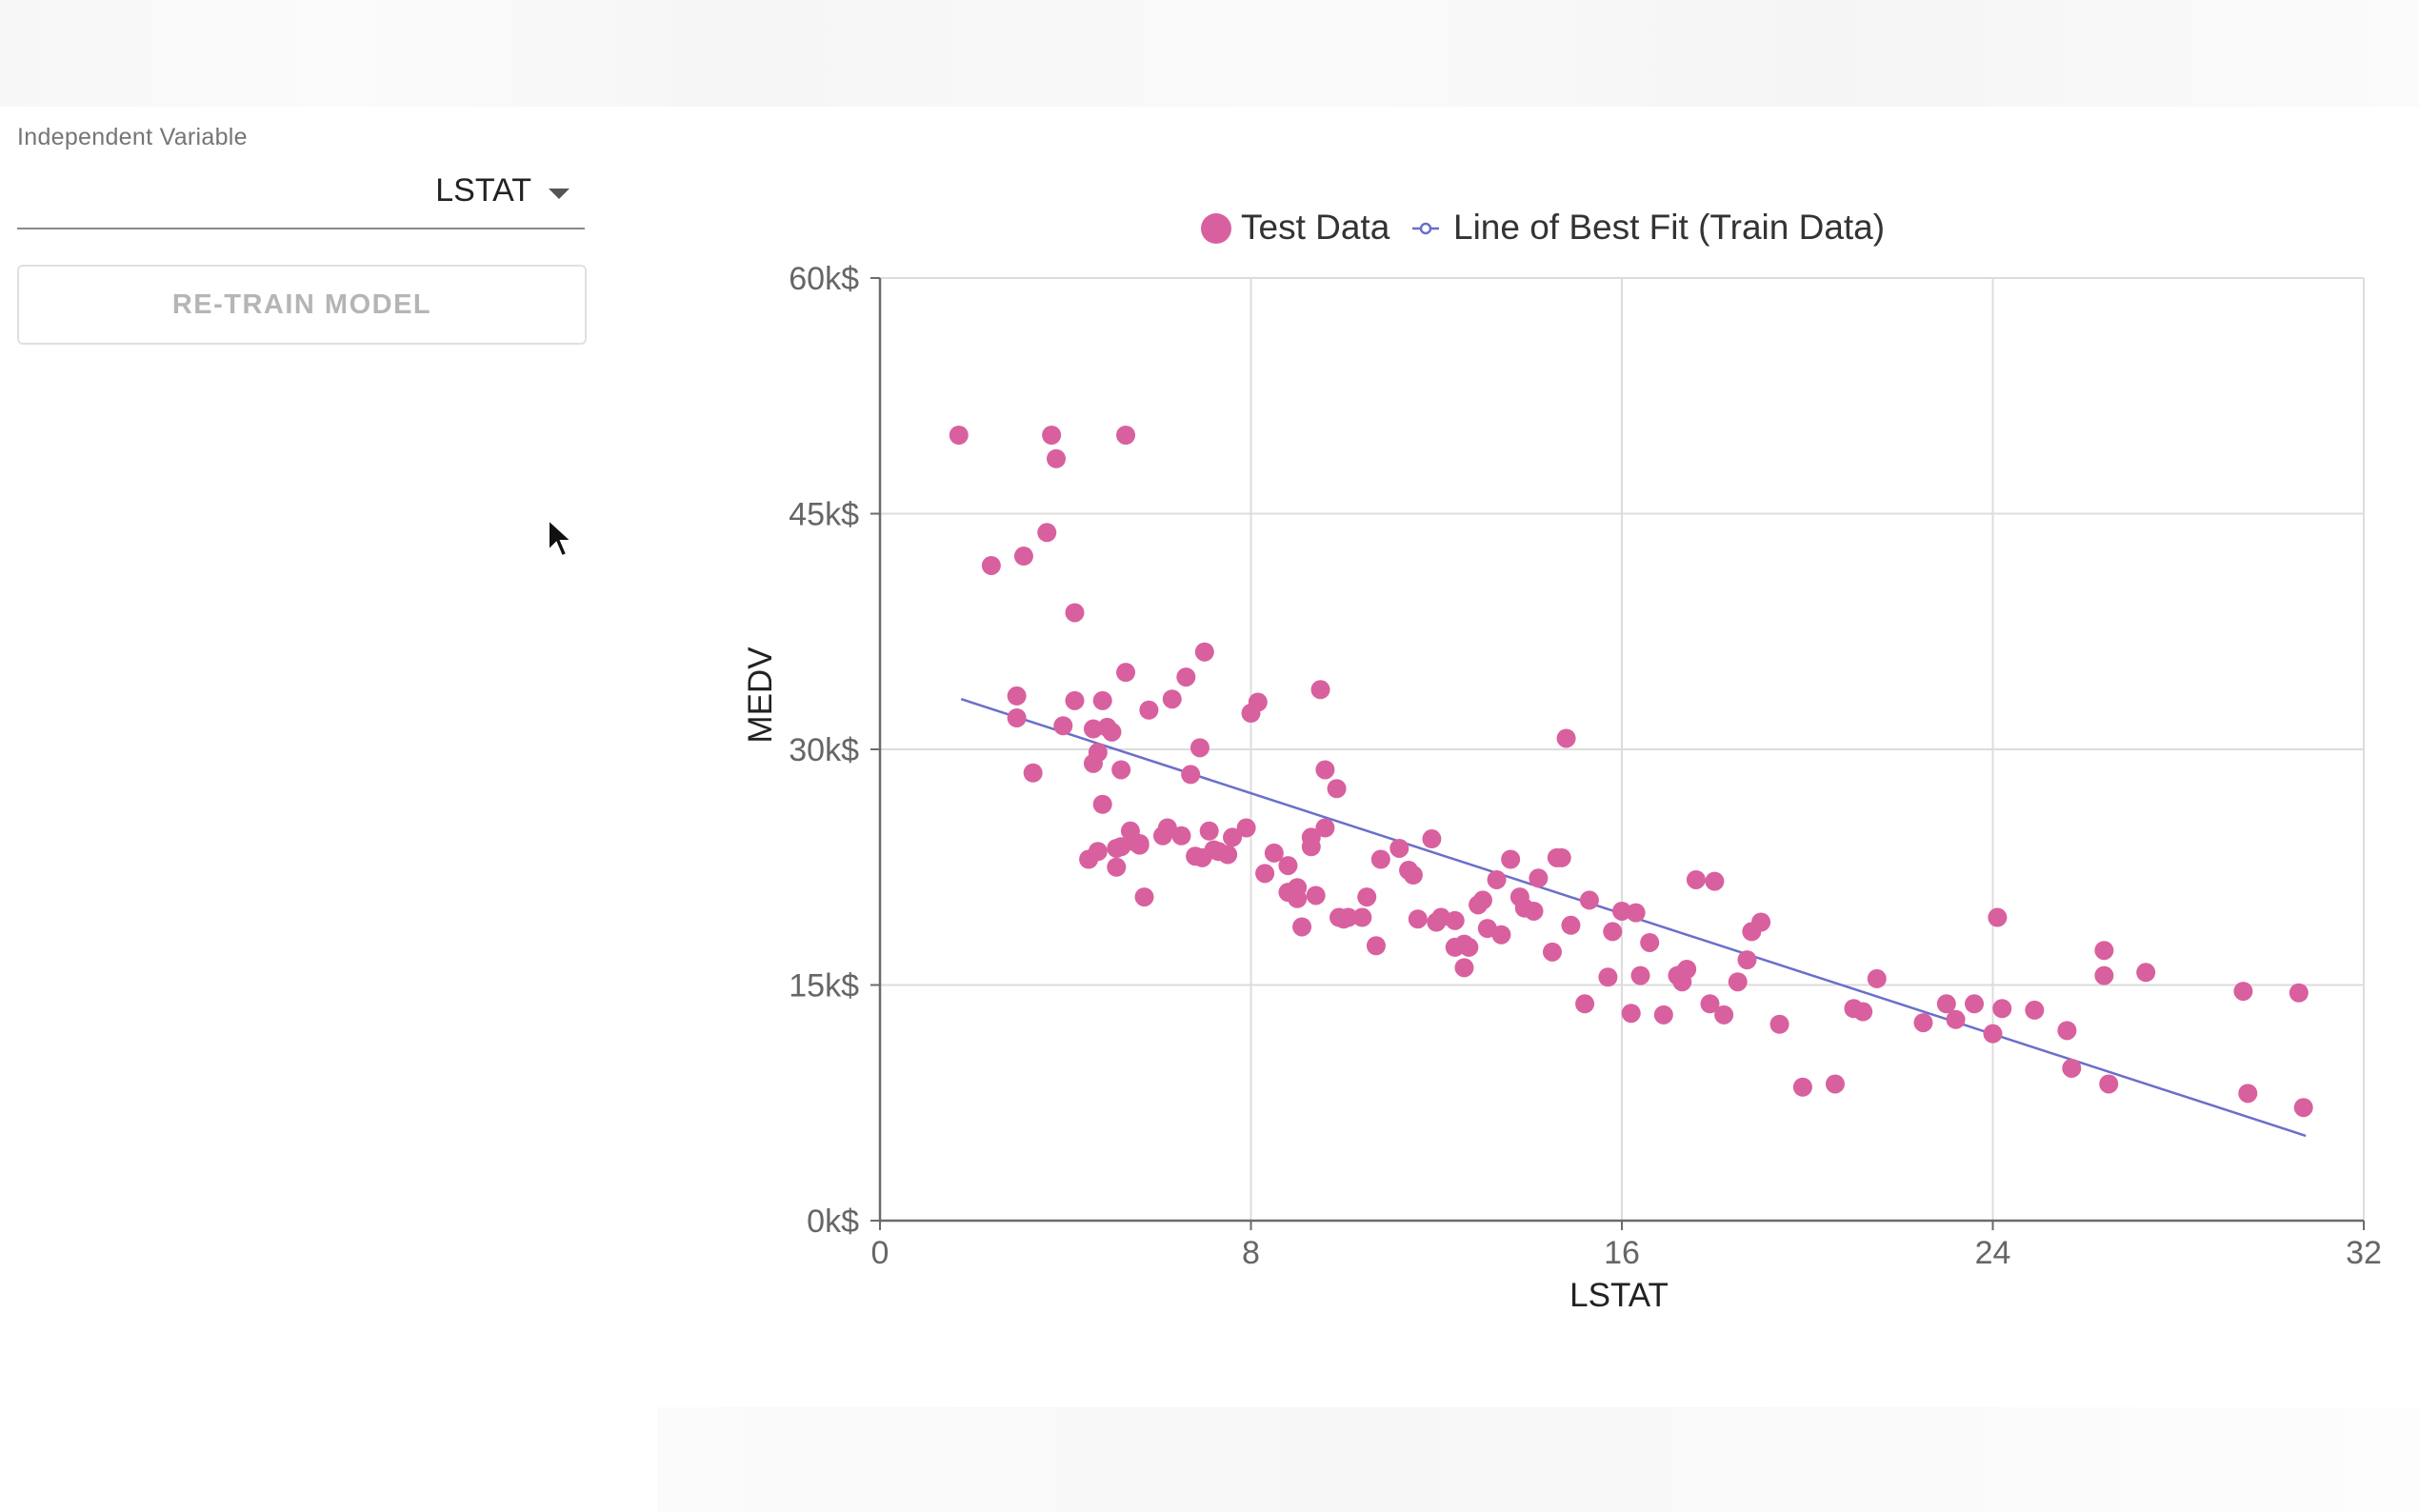  Describe the element at coordinates (1216, 228) in the screenshot. I see `legend-test-data-marker` at that location.